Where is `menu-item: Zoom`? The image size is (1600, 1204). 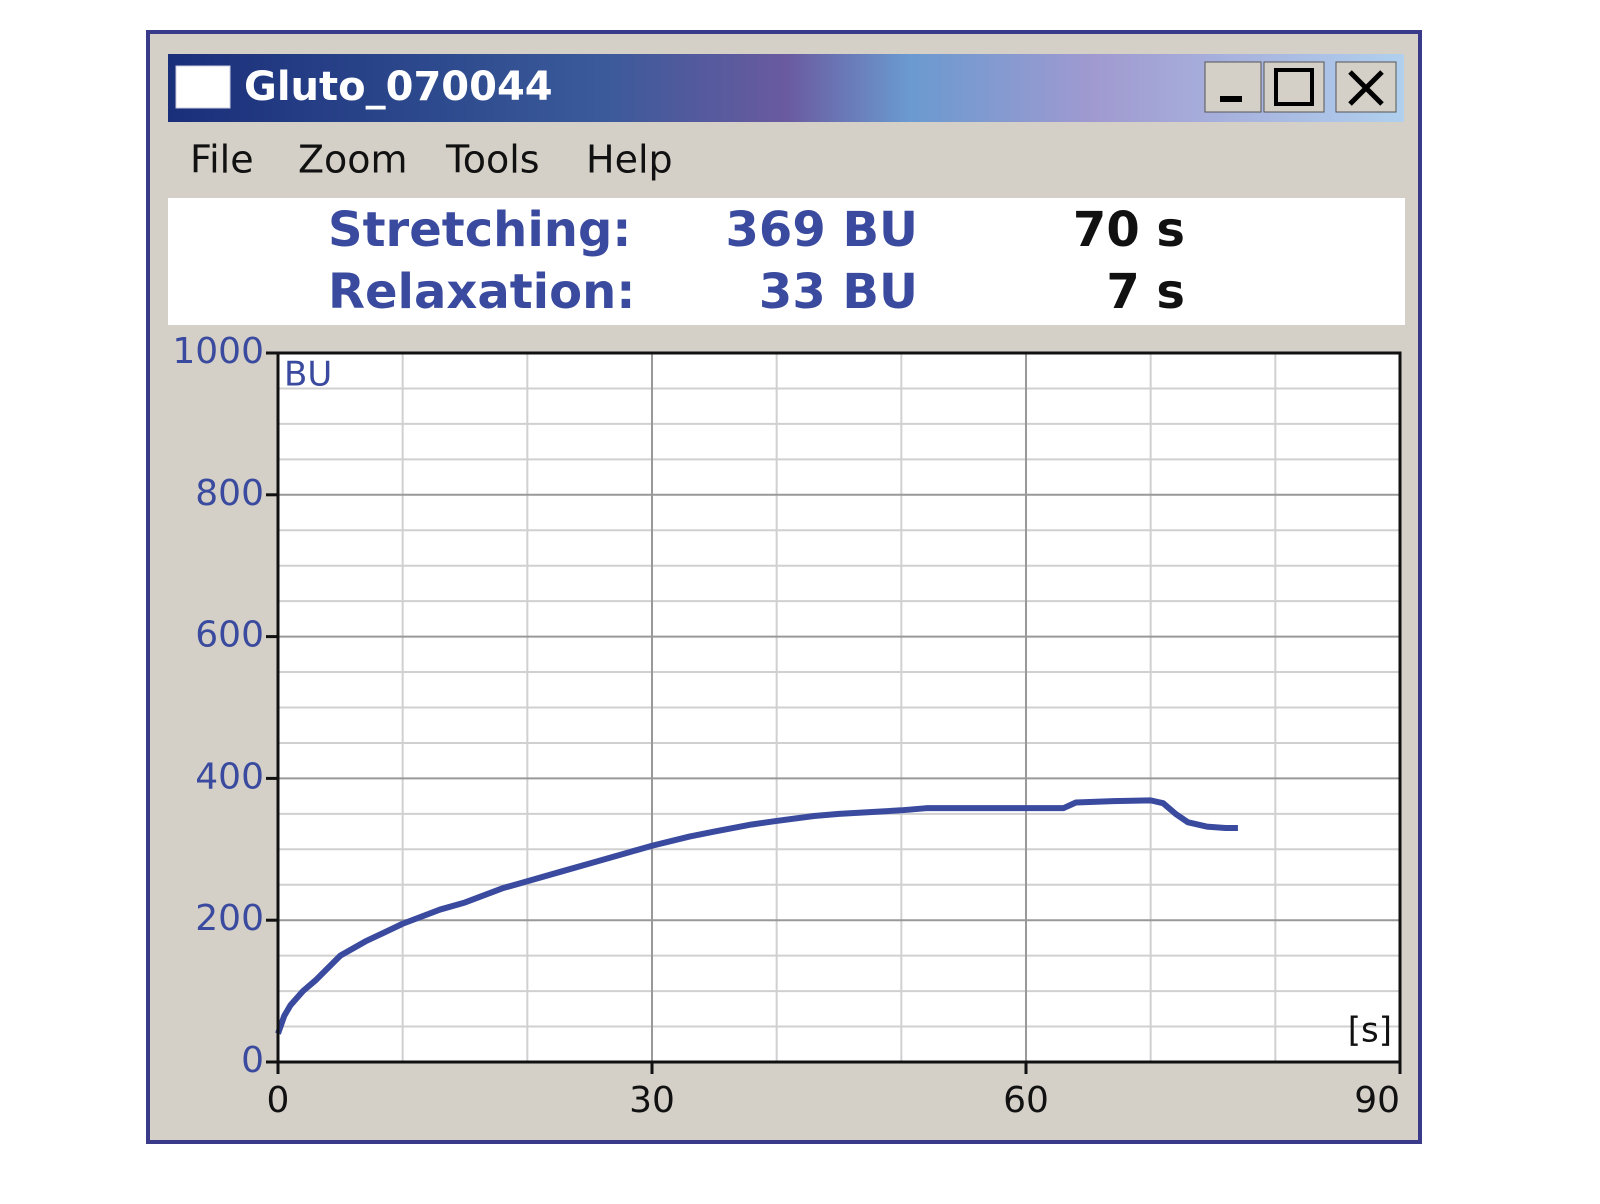 menu-item: Zoom is located at coordinates (353, 160).